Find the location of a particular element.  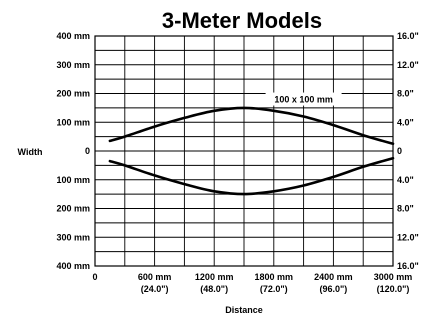

annotation-background is located at coordinates (303, 99).